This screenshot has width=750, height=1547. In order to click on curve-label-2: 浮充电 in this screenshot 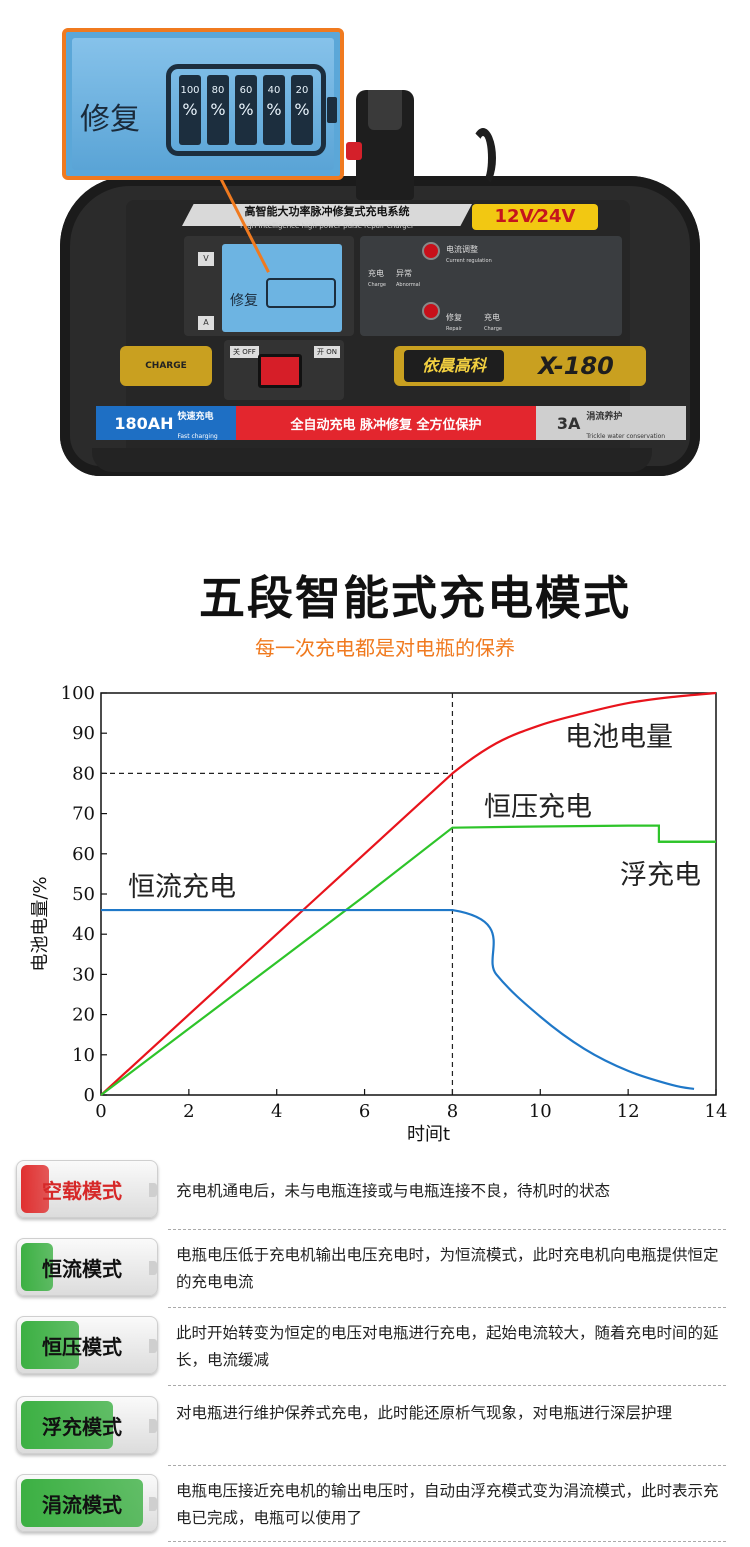, I will do `click(660, 875)`.